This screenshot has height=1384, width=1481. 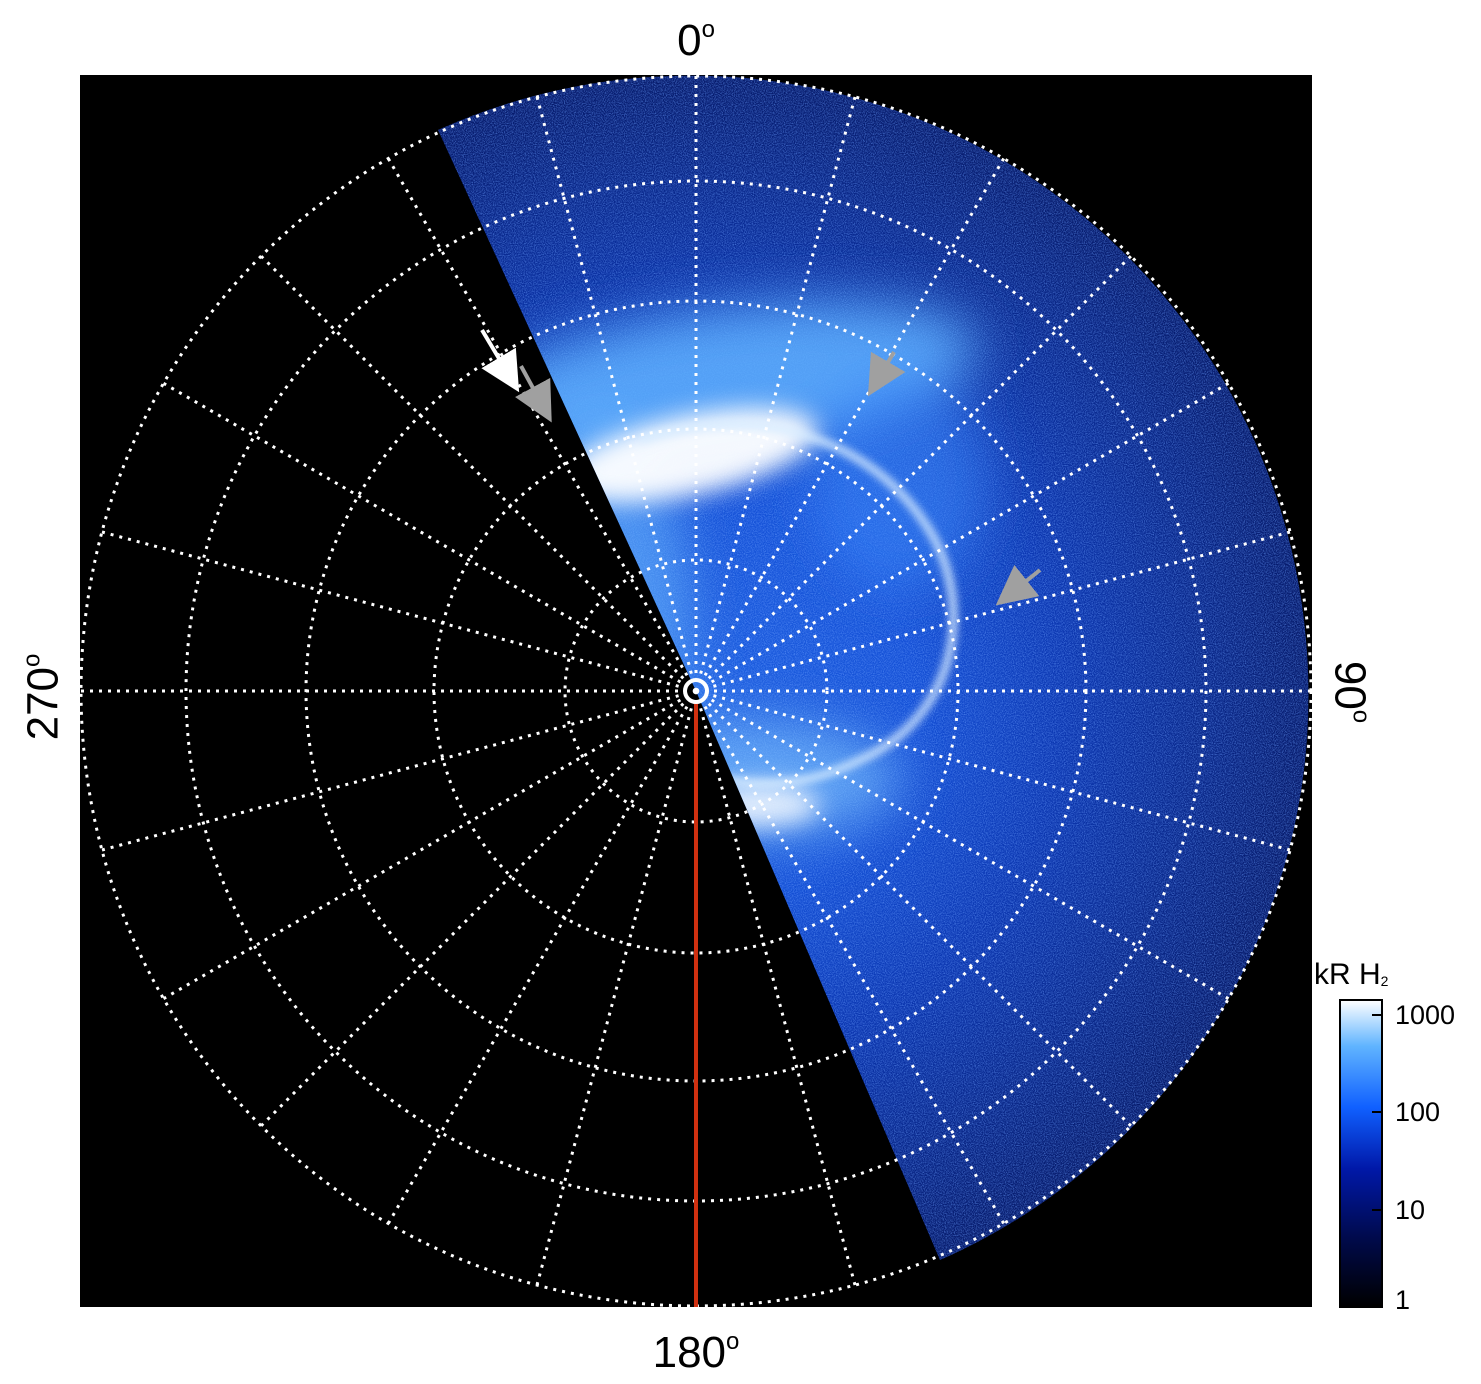 What do you see at coordinates (1351, 974) in the screenshot?
I see `colorbar-title: kR H2` at bounding box center [1351, 974].